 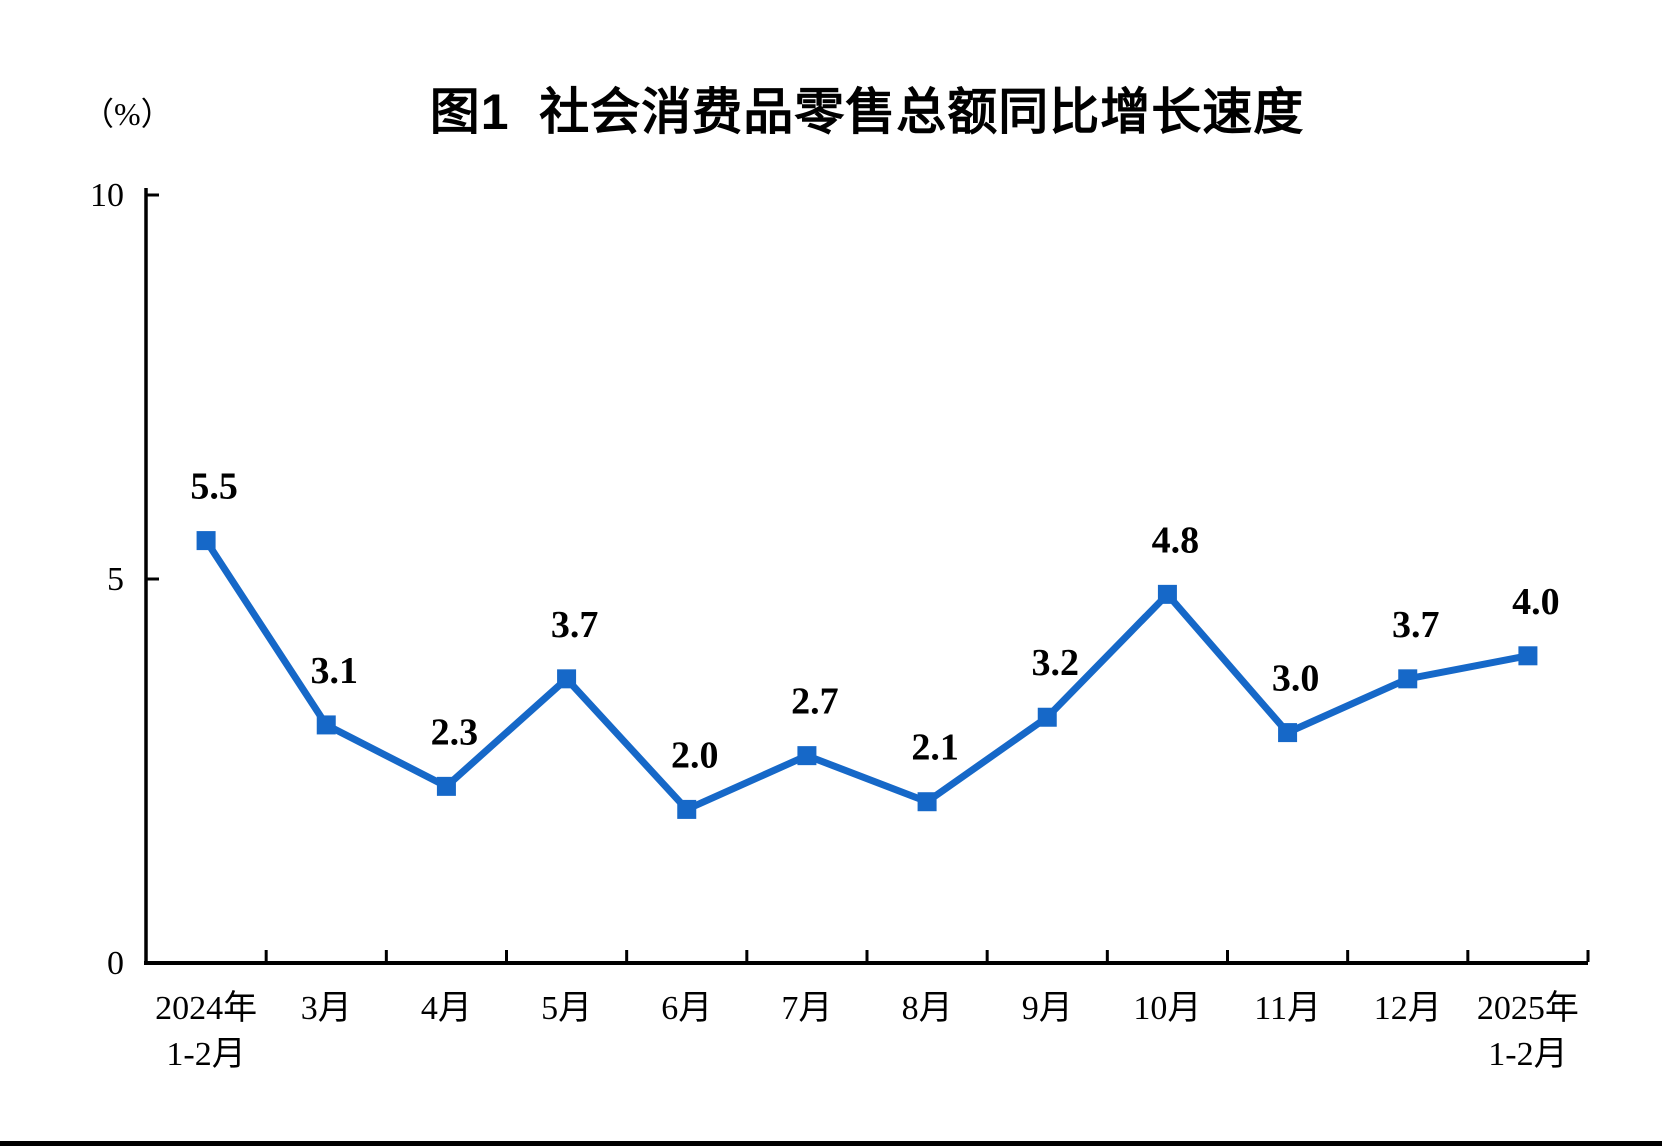 What do you see at coordinates (815, 702) in the screenshot?
I see `data-point-label: 2.7` at bounding box center [815, 702].